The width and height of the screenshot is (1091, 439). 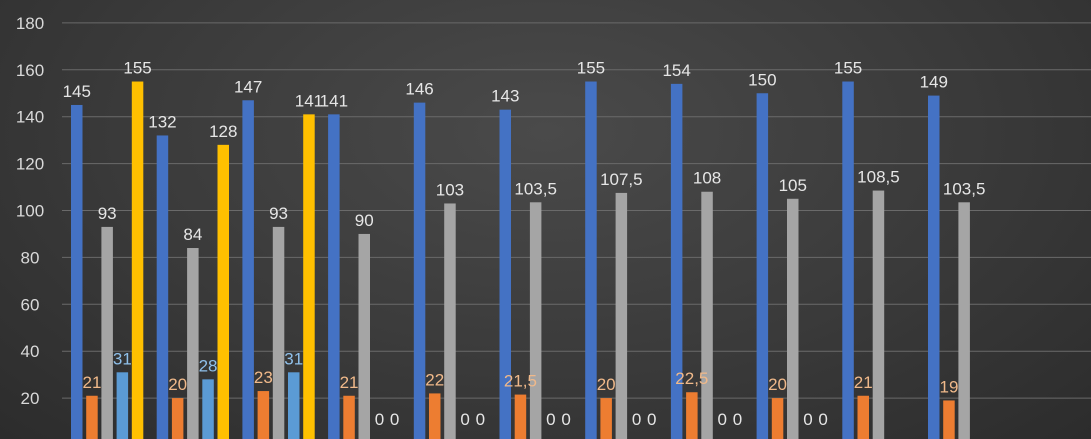 I want to click on data-label: 103, so click(x=450, y=189).